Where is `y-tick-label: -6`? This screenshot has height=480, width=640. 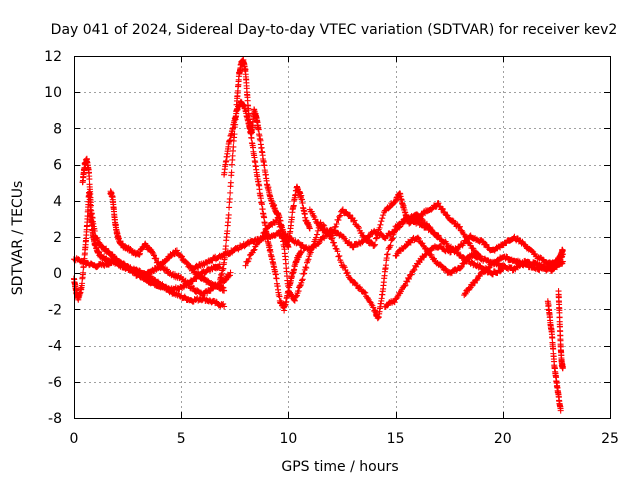 y-tick-label: -6 is located at coordinates (55, 383).